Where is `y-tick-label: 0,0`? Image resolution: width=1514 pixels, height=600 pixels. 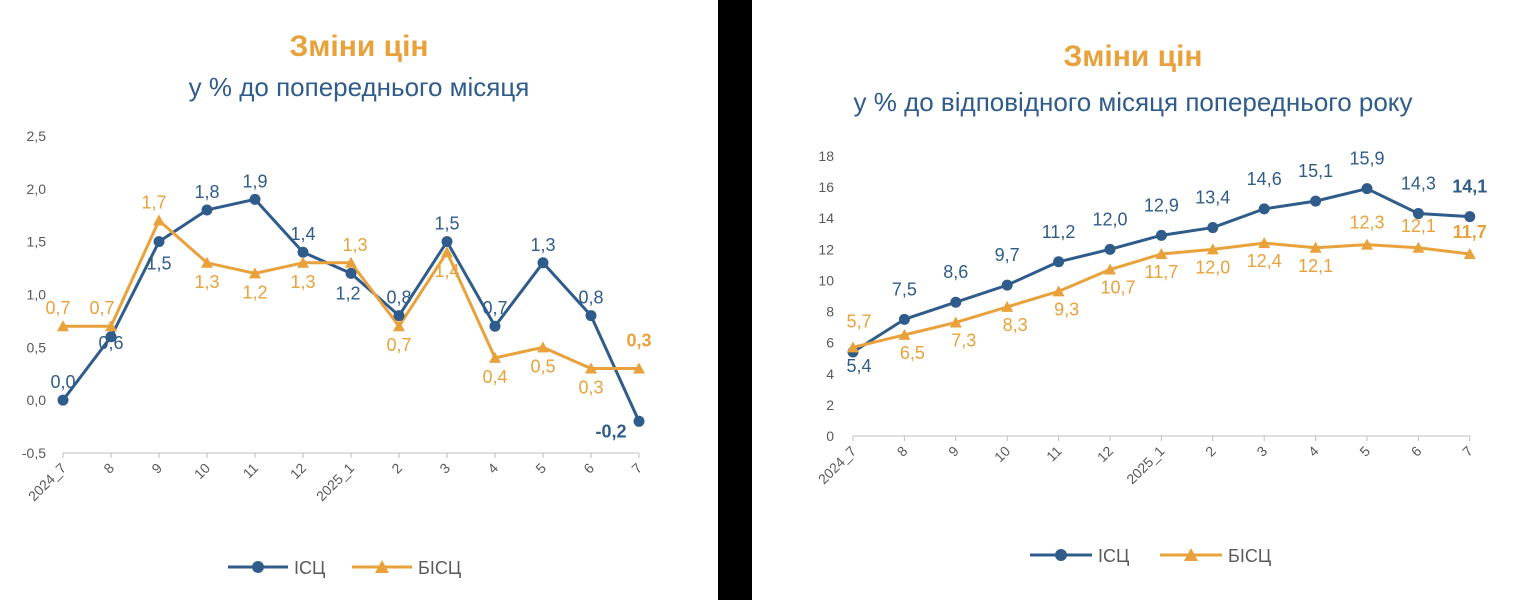 y-tick-label: 0,0 is located at coordinates (37, 400).